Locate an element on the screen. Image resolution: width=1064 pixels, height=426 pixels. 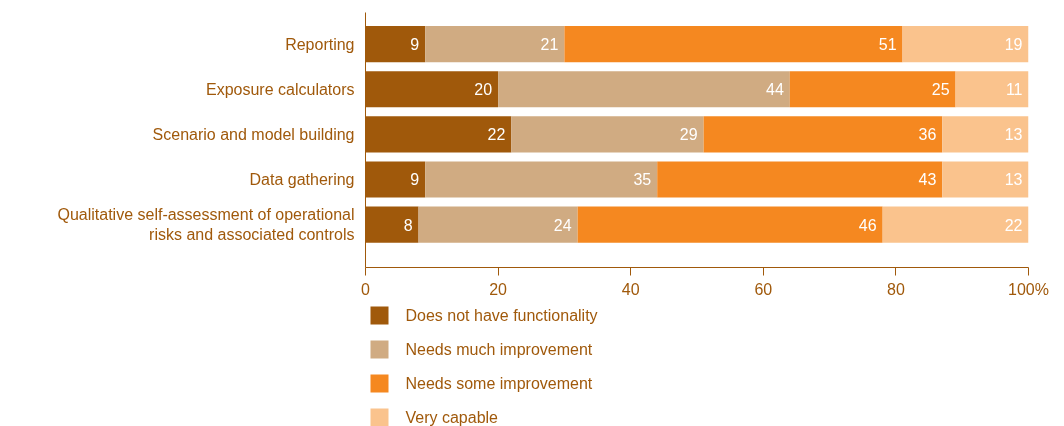
data-label: 51 is located at coordinates (887, 45).